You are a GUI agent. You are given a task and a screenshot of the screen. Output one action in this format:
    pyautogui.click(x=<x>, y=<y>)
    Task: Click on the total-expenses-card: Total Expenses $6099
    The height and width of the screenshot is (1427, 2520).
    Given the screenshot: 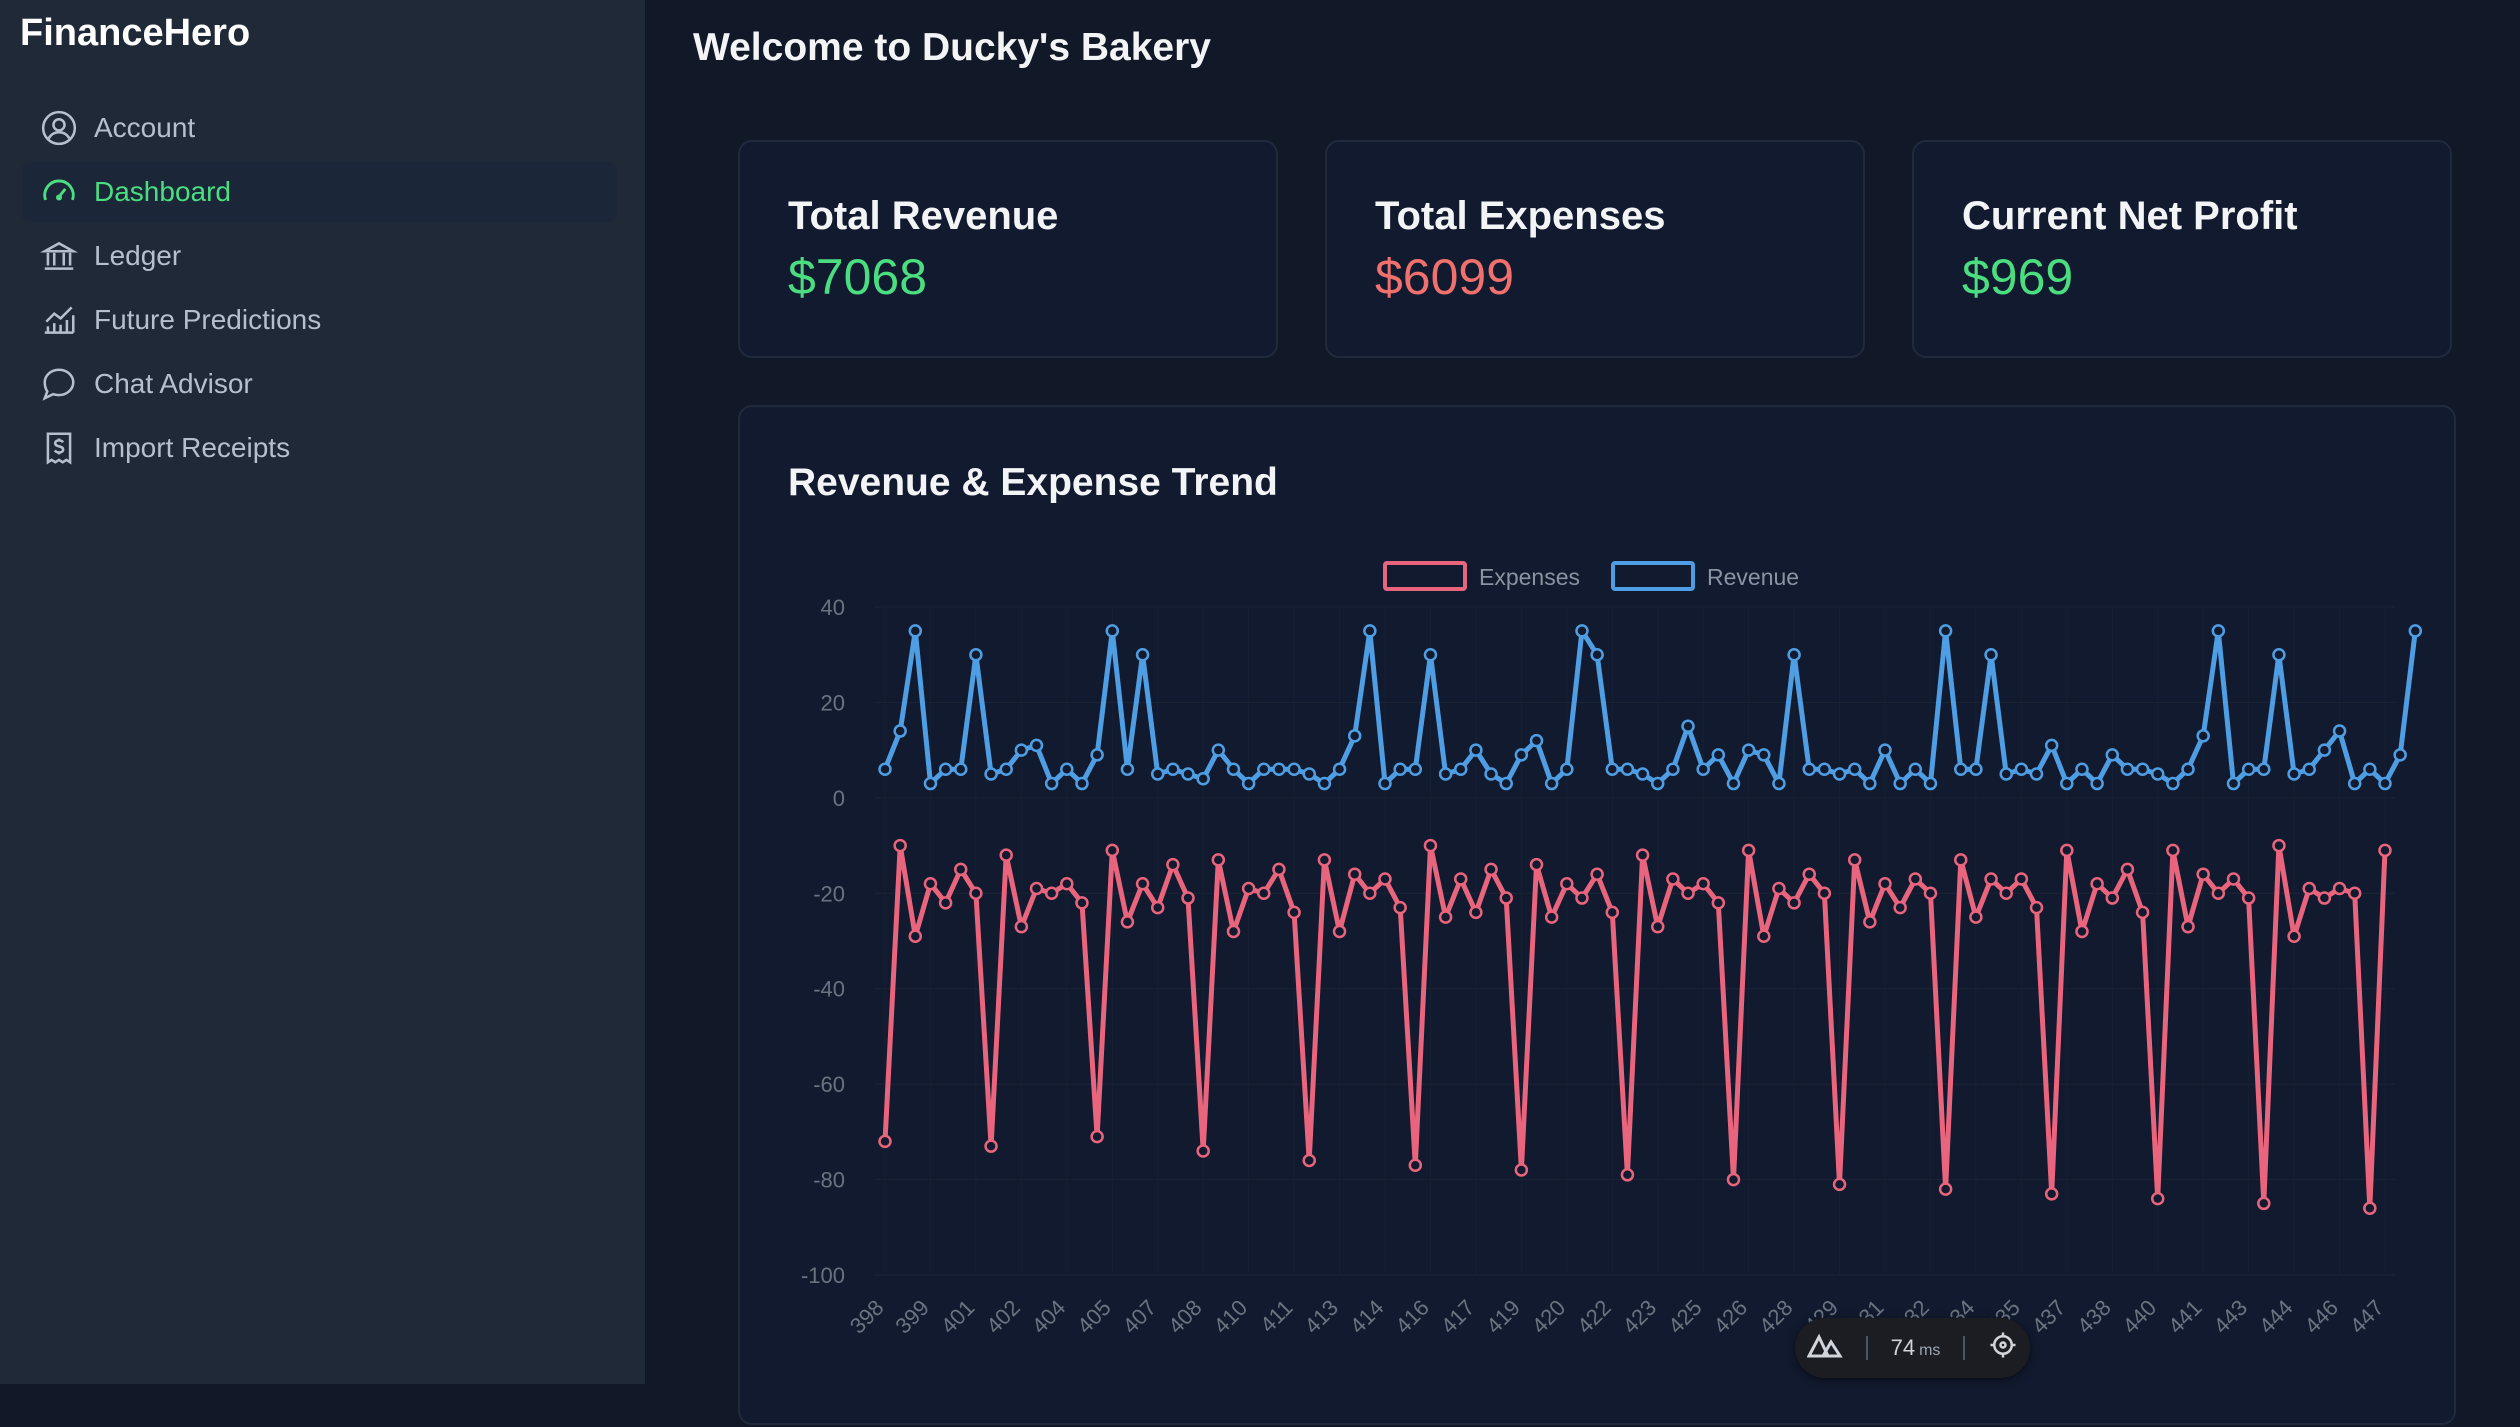 What is the action you would take?
    pyautogui.click(x=1595, y=249)
    